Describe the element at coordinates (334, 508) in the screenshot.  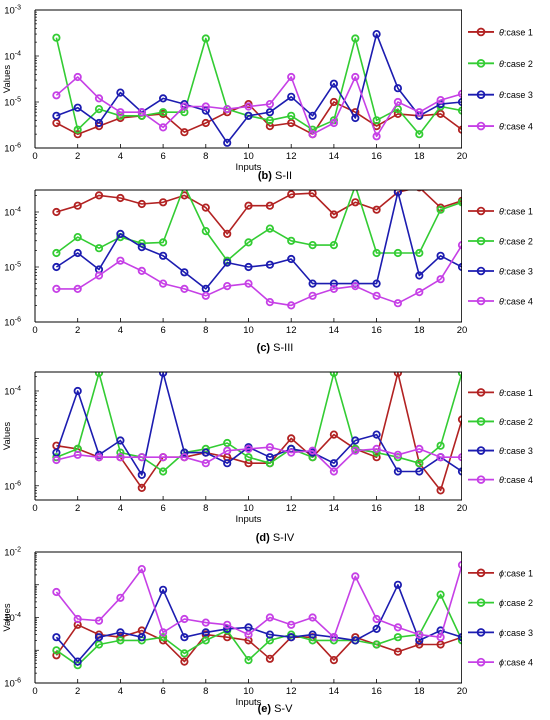
I see `x-tick-label: 14` at that location.